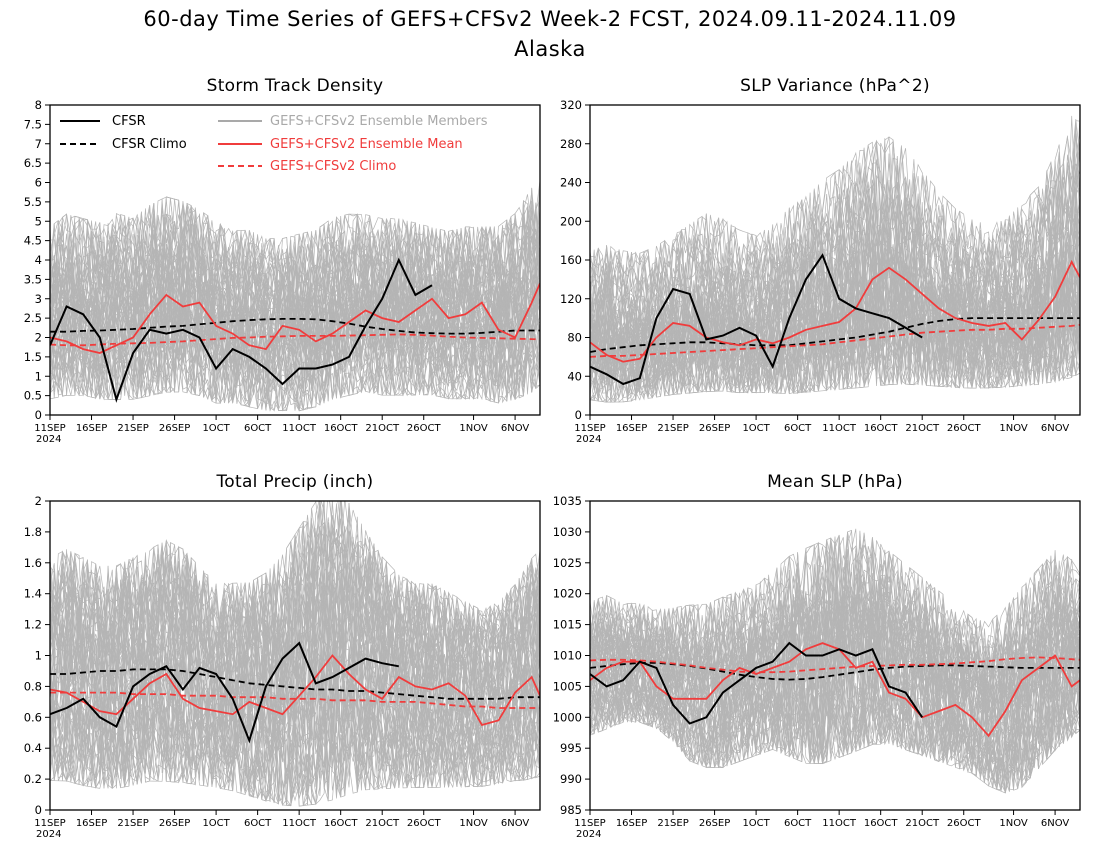  I want to click on y-tick-label: 5.5, so click(33, 202).